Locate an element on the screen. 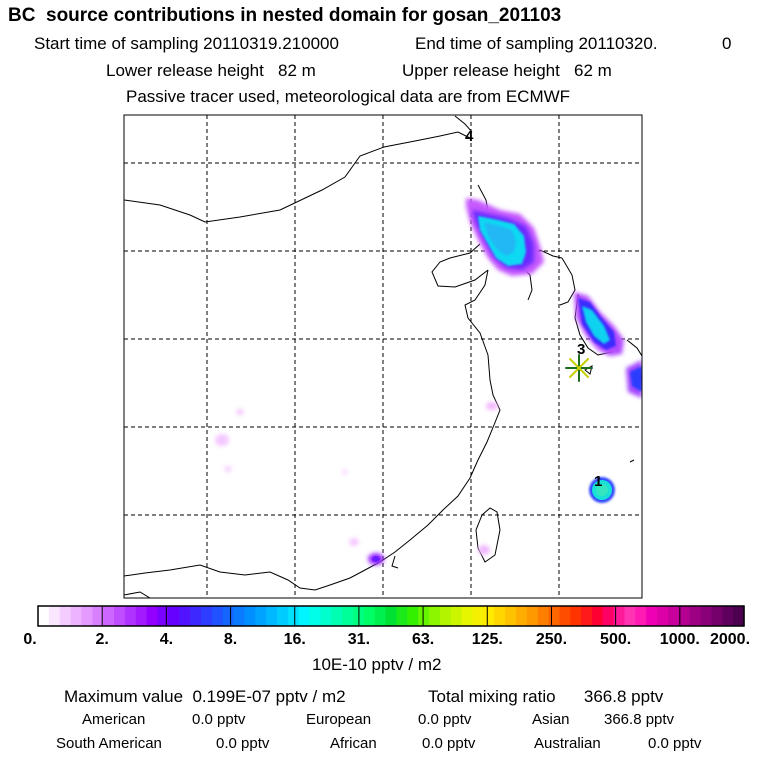  marker-label-1: 1 is located at coordinates (598, 481).